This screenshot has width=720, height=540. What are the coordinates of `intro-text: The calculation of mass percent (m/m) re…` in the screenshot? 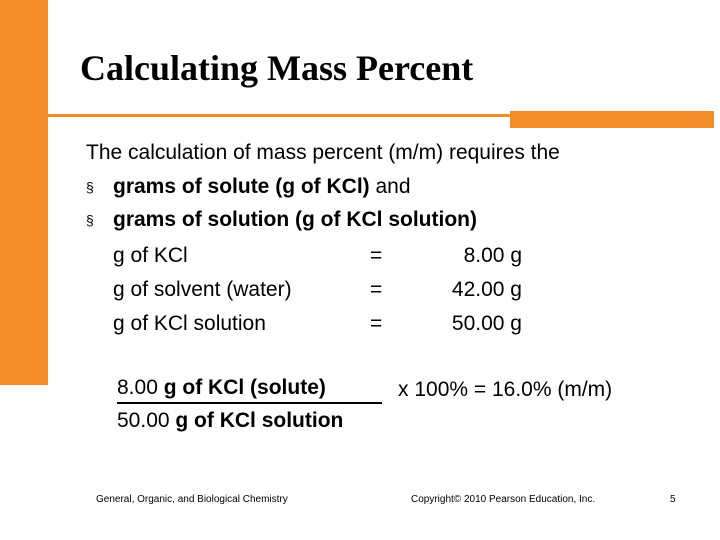 It's located at (323, 152).